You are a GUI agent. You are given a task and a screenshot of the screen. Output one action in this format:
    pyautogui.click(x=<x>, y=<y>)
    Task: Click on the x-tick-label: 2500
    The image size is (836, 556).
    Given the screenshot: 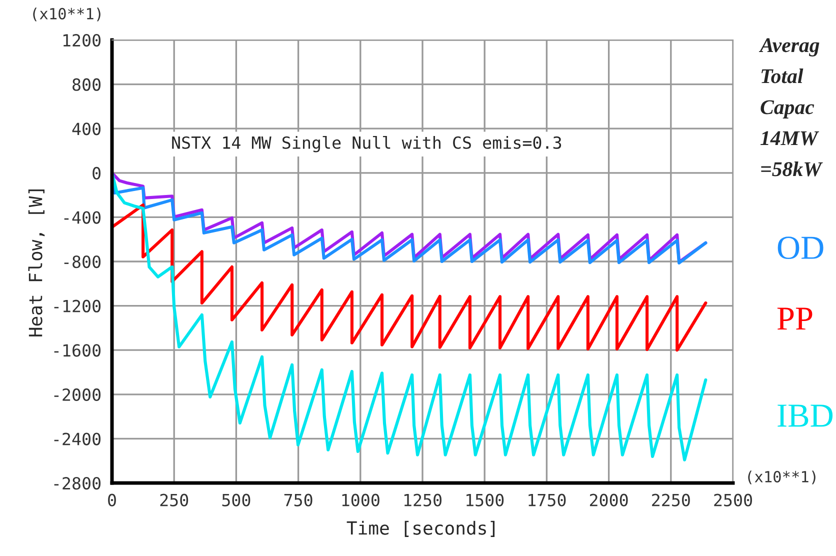 What is the action you would take?
    pyautogui.click(x=733, y=500)
    